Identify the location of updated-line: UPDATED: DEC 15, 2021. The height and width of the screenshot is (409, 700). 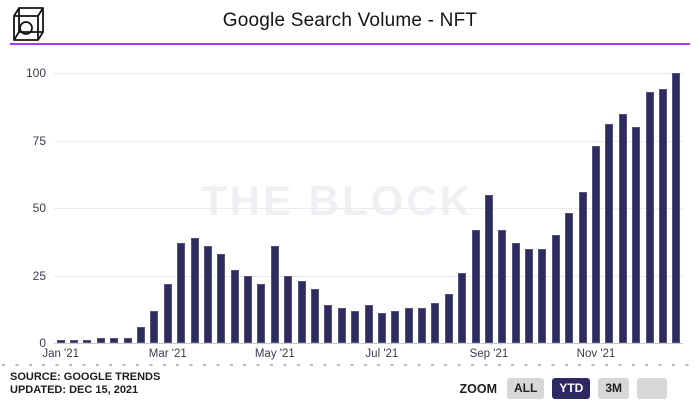
(74, 390).